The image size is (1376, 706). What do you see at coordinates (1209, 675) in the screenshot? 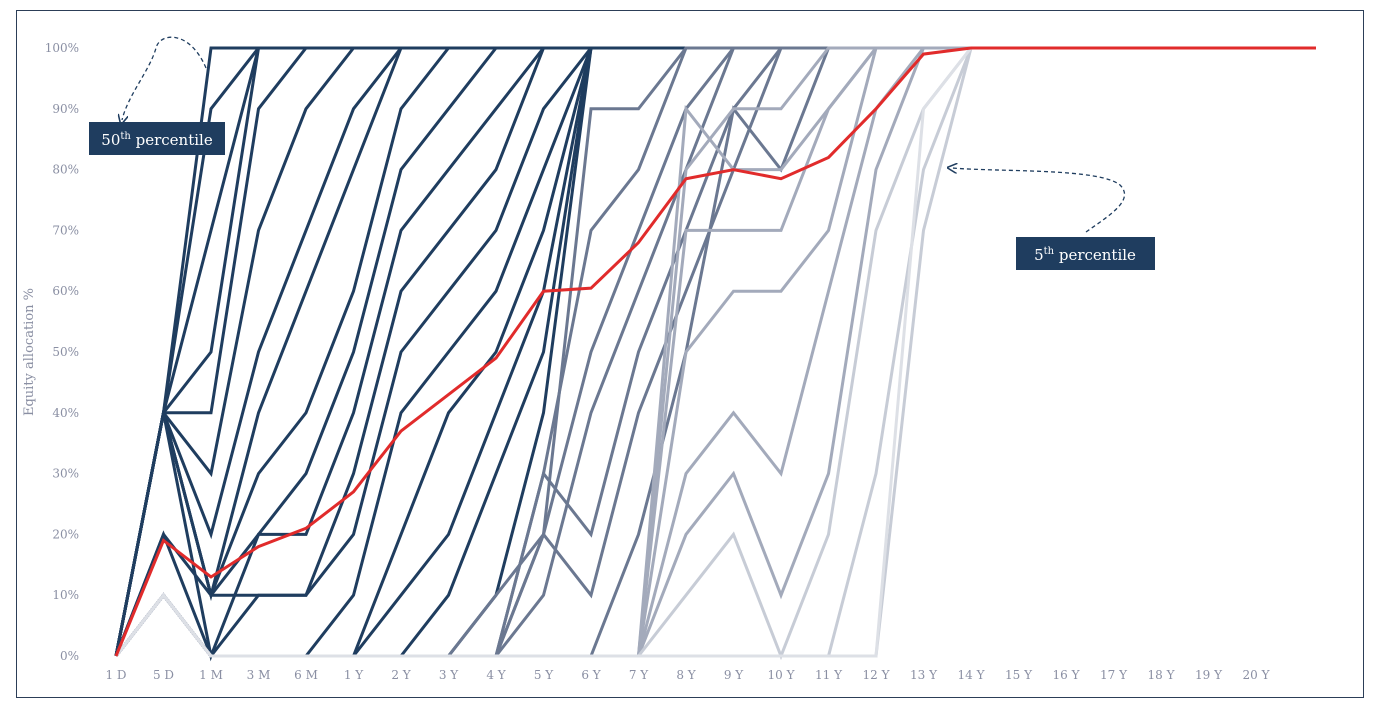
I see `x-tick-label: 19 Y` at bounding box center [1209, 675].